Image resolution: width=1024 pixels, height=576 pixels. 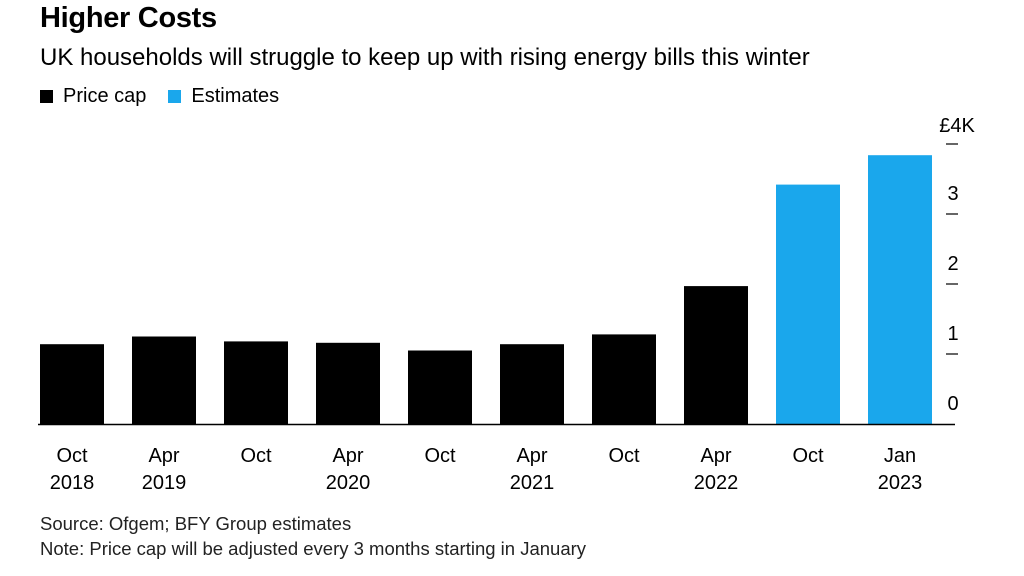 What do you see at coordinates (105, 96) in the screenshot?
I see `legend-label-price-cap: Price cap` at bounding box center [105, 96].